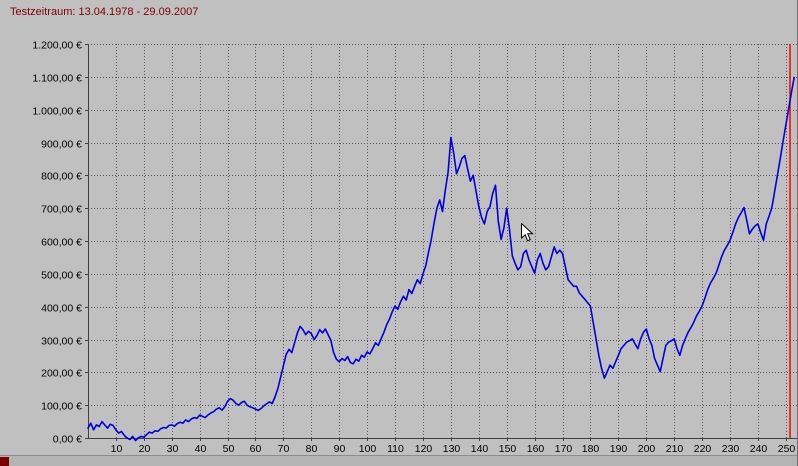 The image size is (798, 466). Describe the element at coordinates (619, 449) in the screenshot. I see `x-axis-tick-label: 190` at that location.